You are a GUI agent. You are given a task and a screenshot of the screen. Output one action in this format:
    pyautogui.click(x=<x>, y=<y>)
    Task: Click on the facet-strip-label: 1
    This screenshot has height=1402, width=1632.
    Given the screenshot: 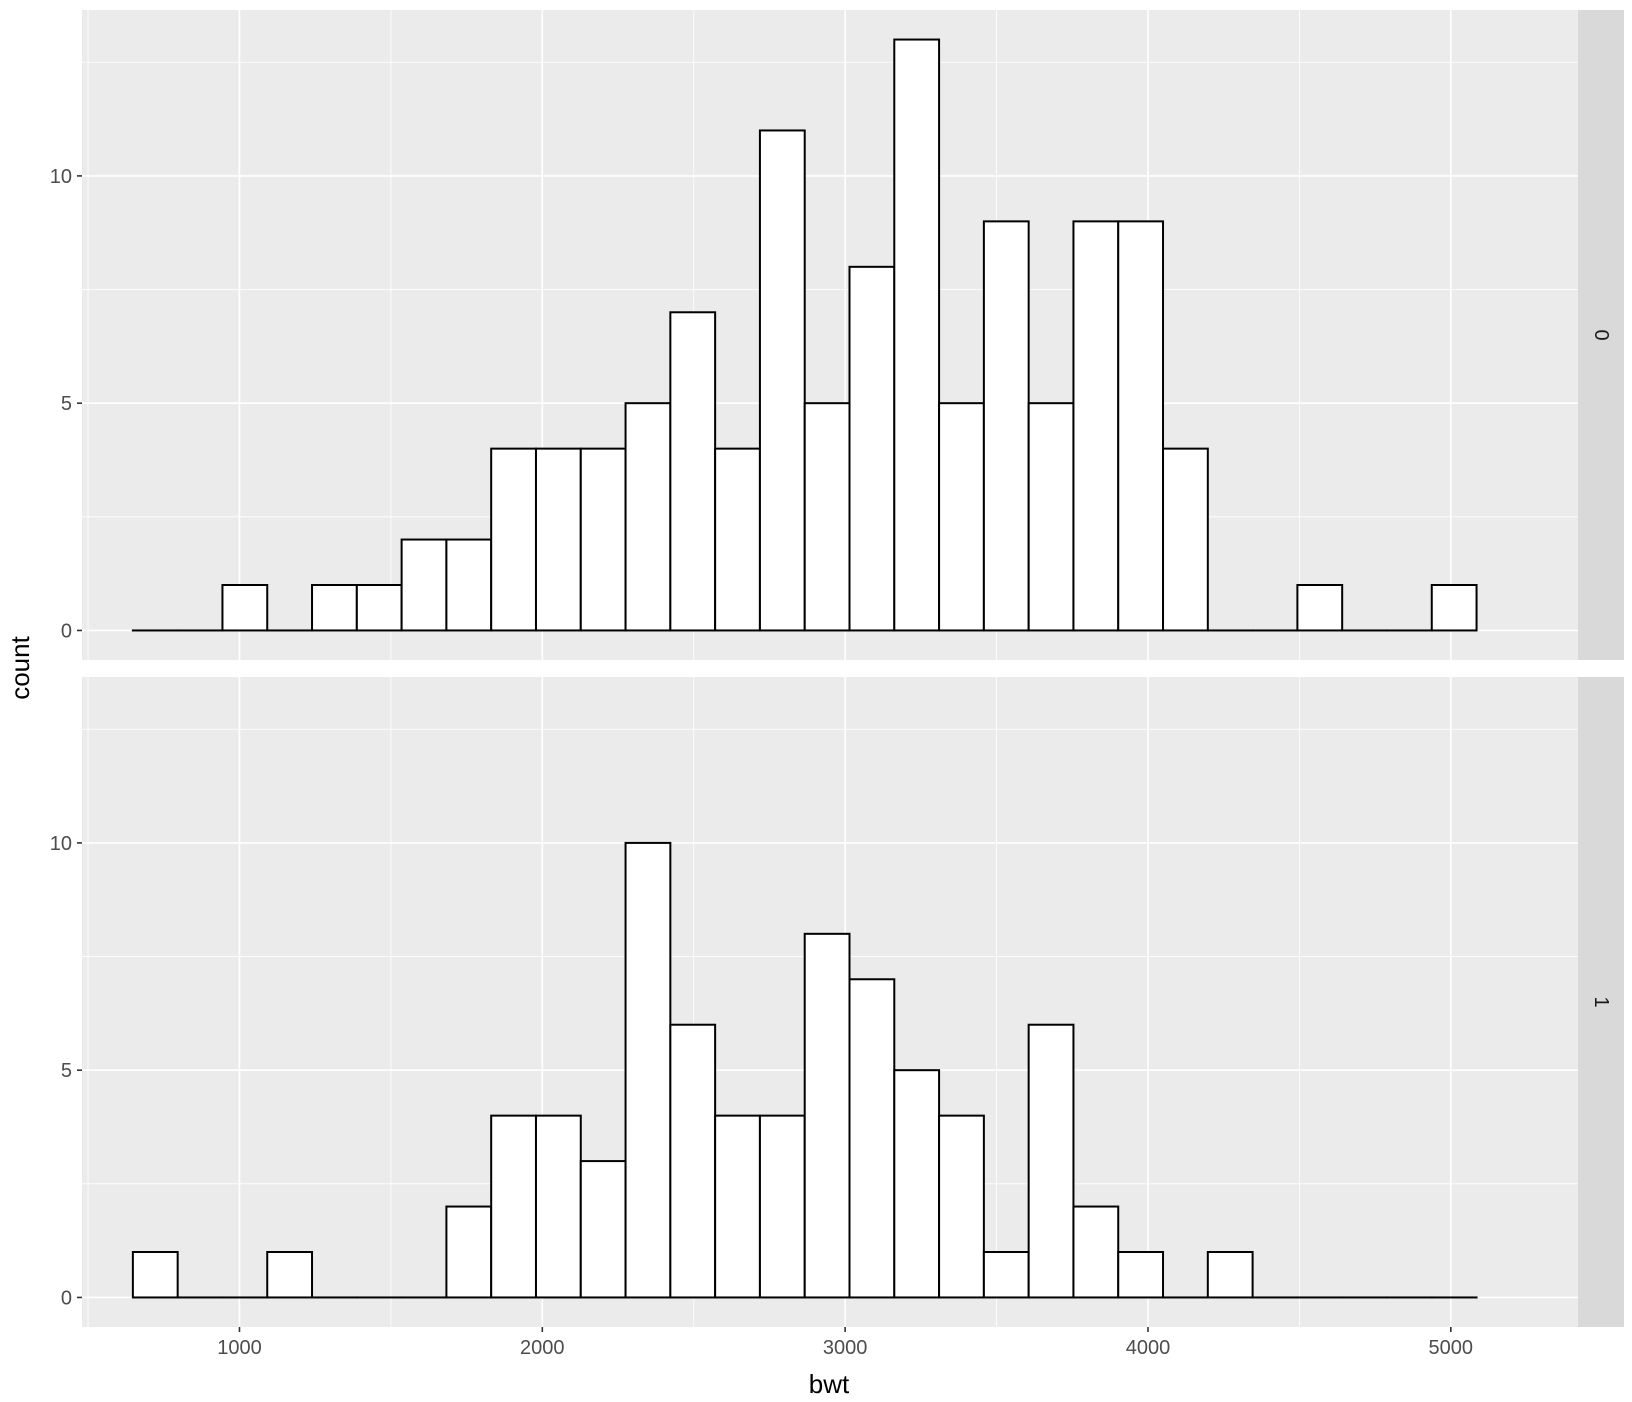 What is the action you would take?
    pyautogui.click(x=1601, y=1001)
    